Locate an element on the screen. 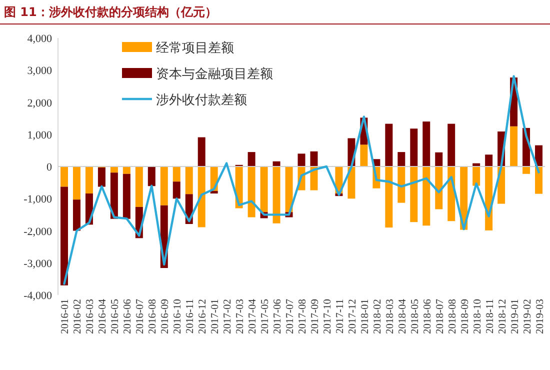 The width and height of the screenshot is (550, 370). x-tick-label: 2017-03 is located at coordinates (240, 316).